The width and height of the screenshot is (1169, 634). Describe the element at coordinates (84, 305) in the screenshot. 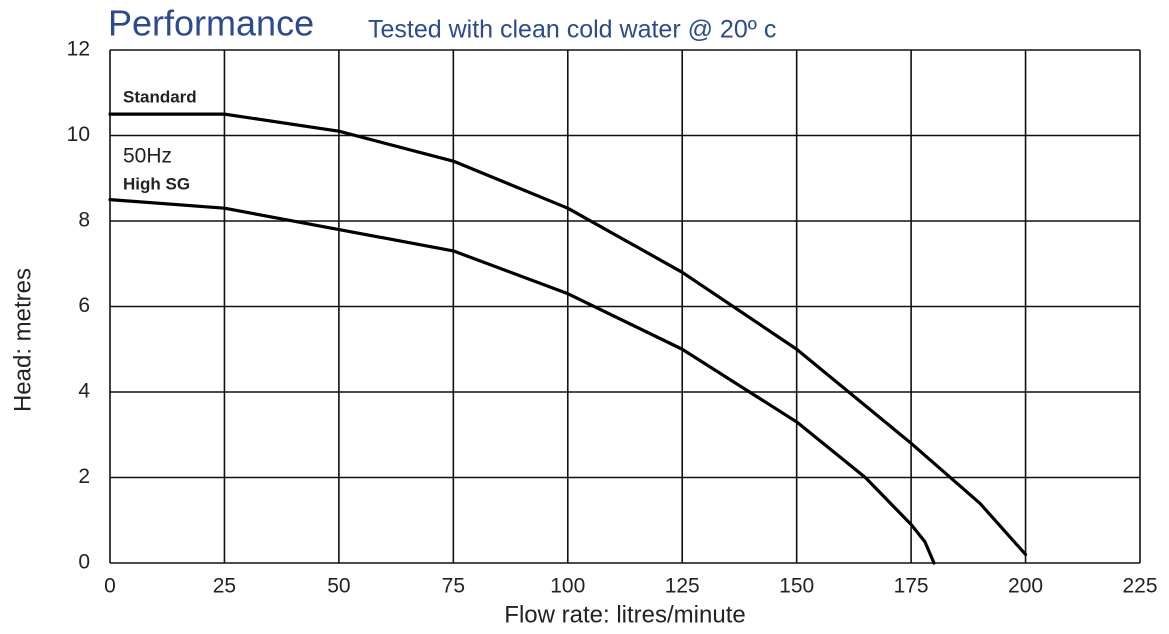

I see `y-tick-label: 6` at that location.